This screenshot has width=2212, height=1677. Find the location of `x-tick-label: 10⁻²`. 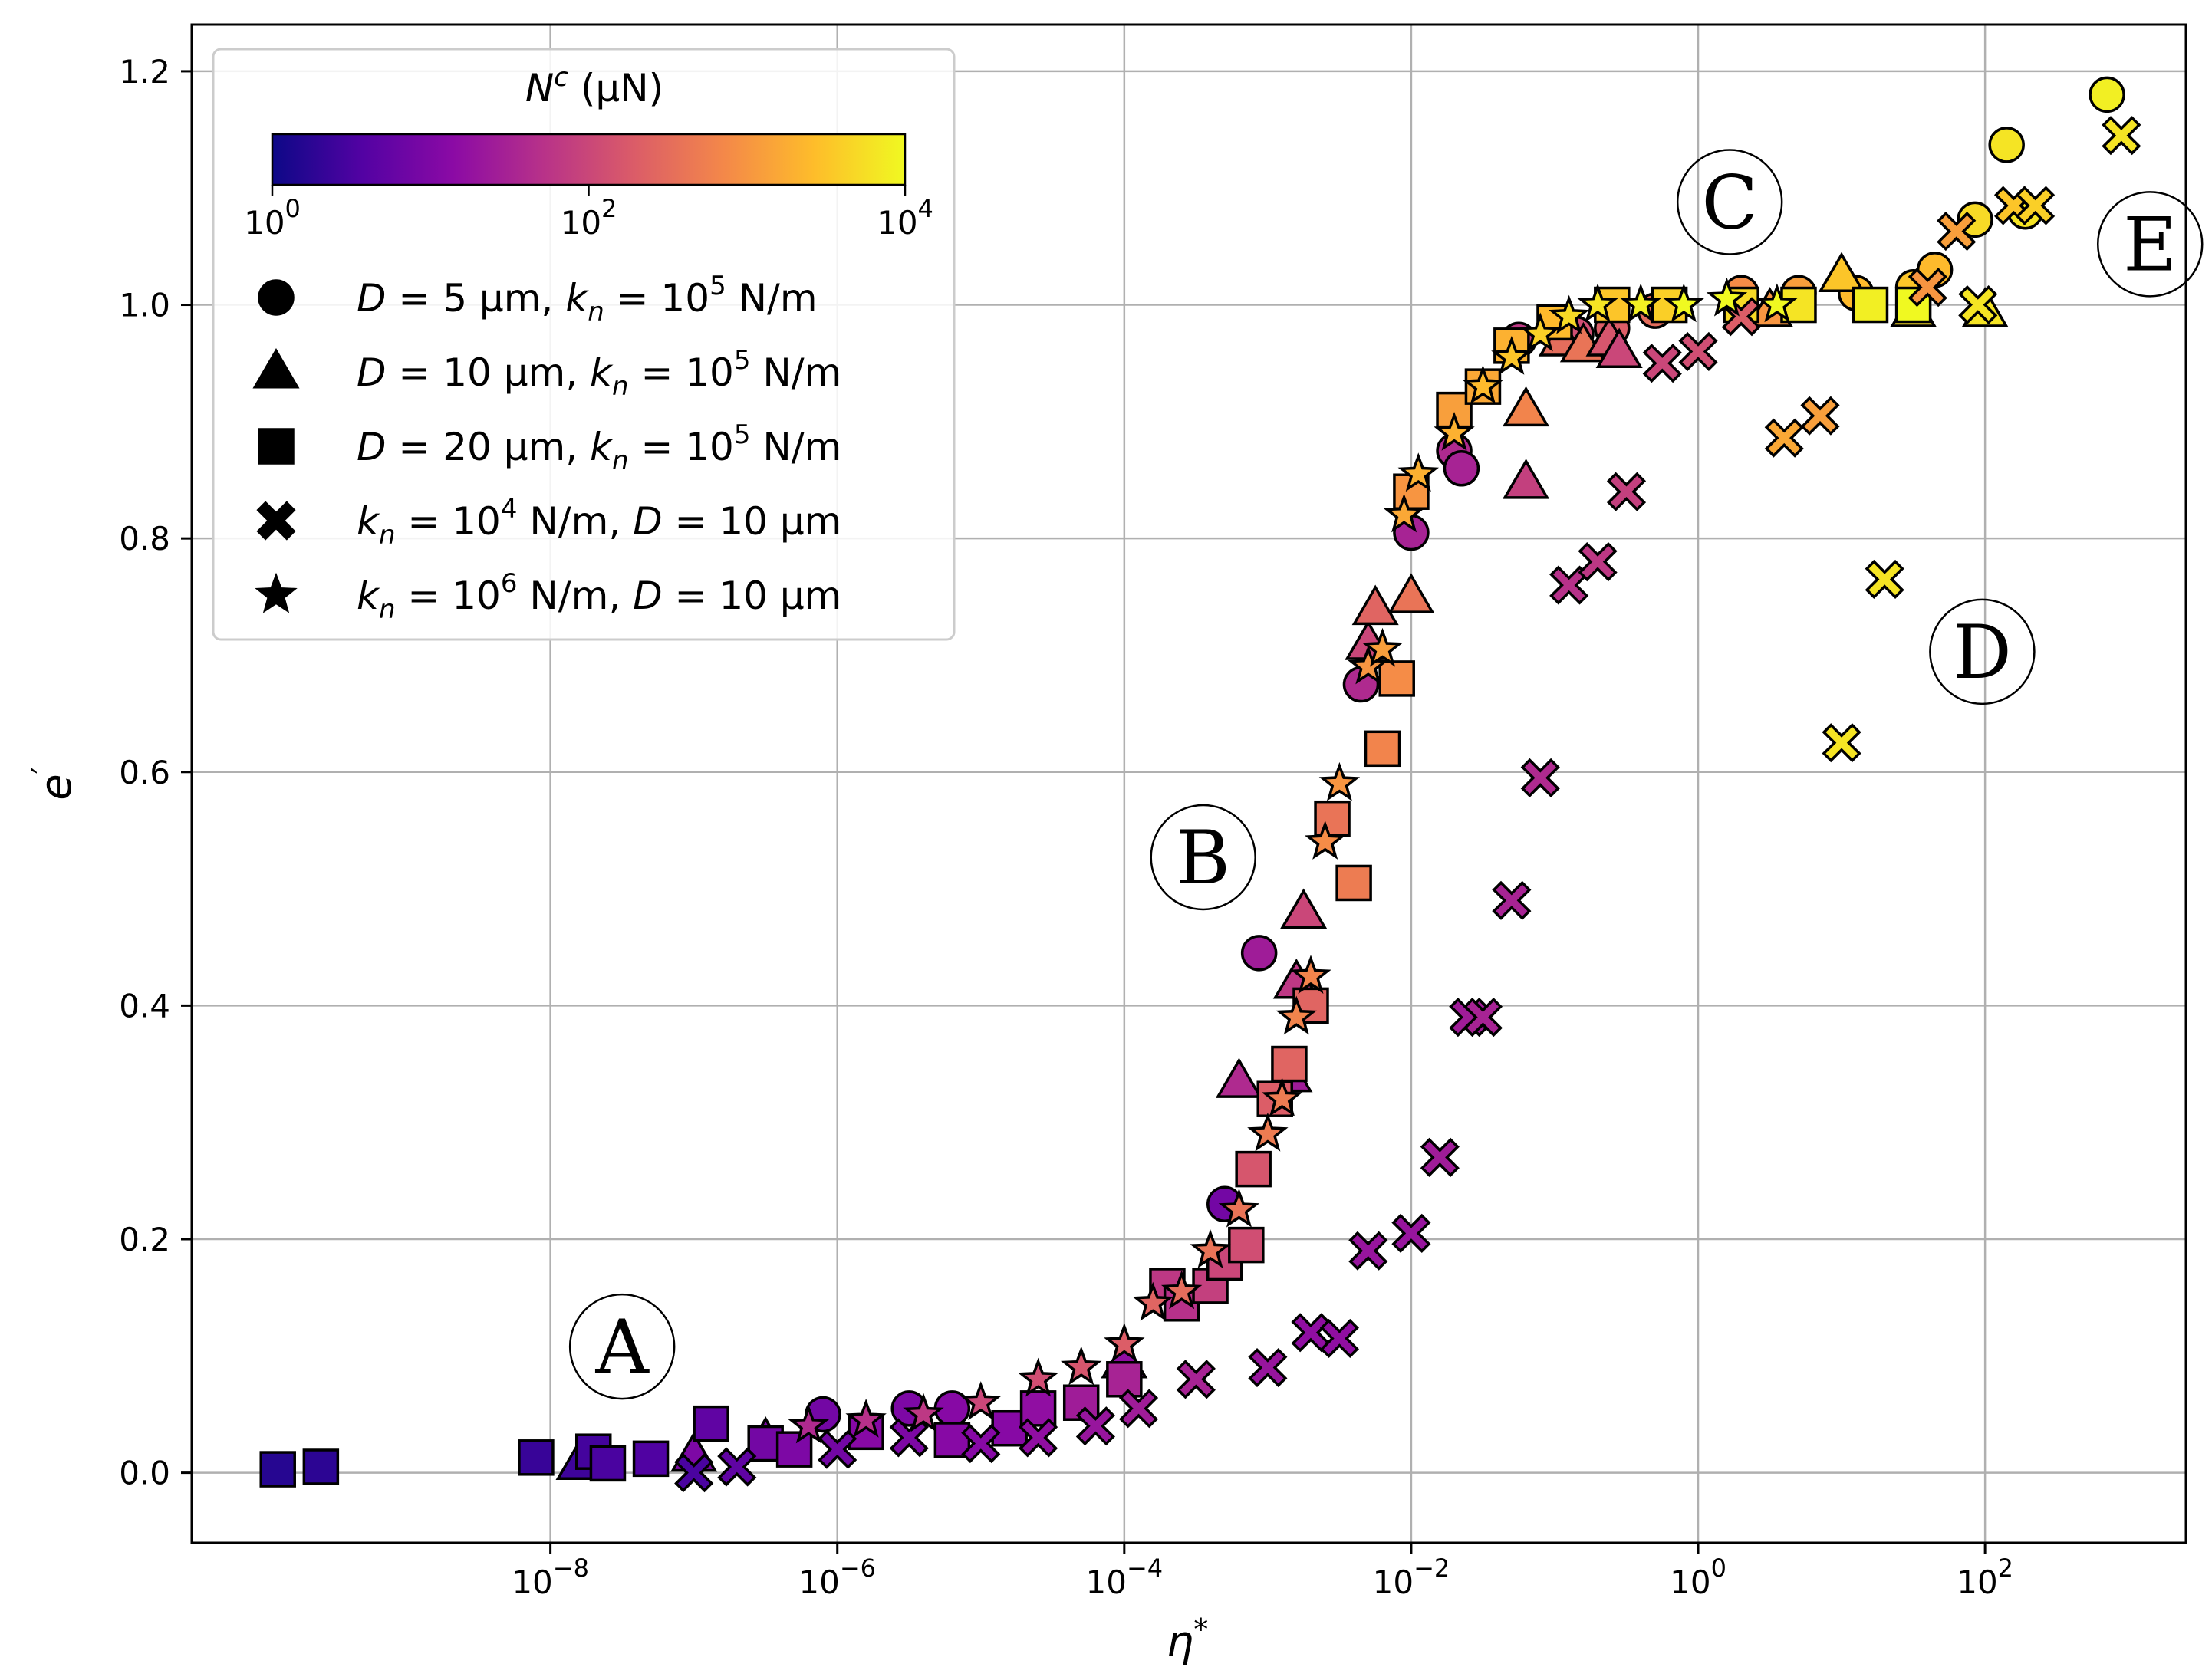

x-tick-label: 10⁻² is located at coordinates (1411, 1577).